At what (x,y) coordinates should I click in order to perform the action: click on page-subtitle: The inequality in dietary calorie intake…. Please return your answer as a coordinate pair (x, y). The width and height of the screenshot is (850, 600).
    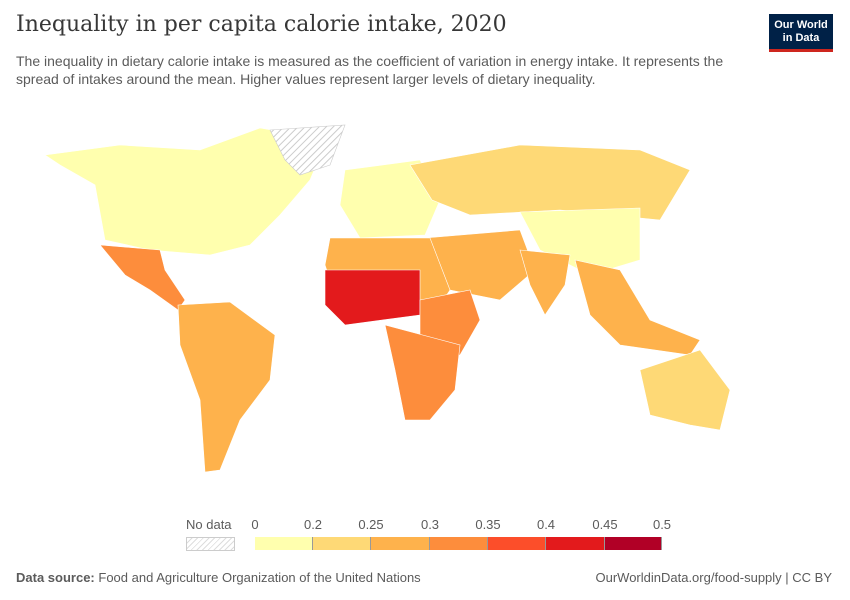
    Looking at the image, I should click on (370, 70).